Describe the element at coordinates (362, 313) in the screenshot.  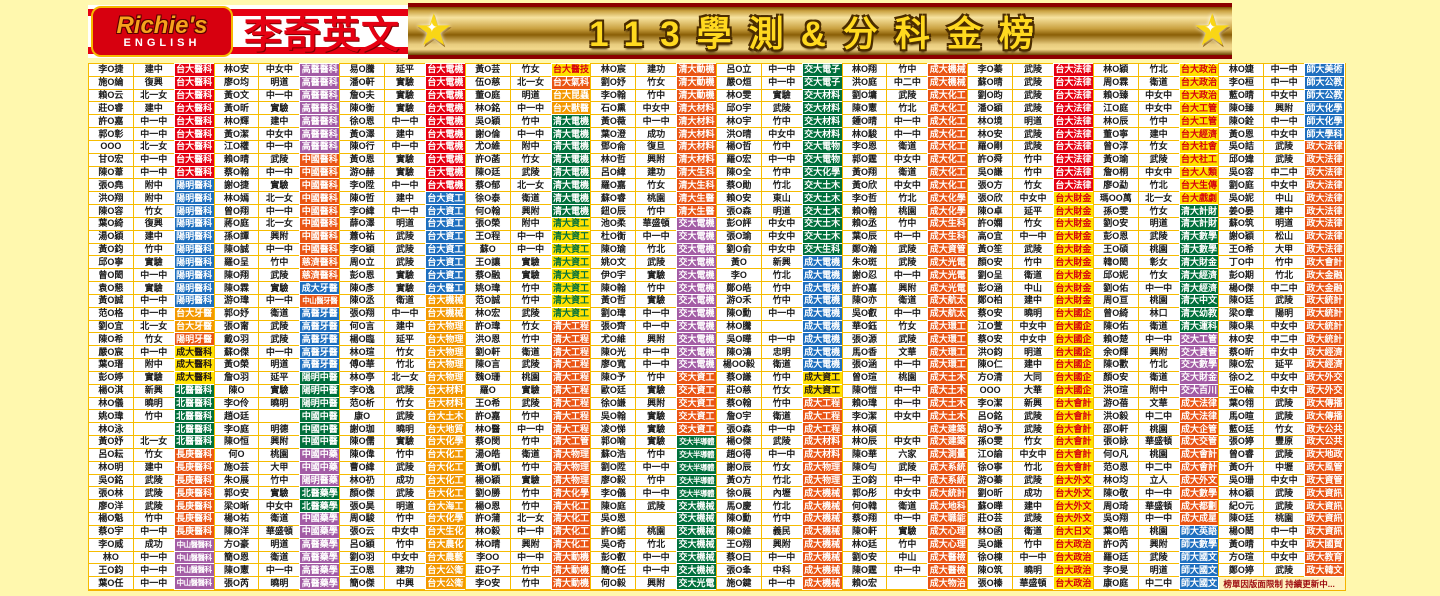
I see `student-name-cell: 張O翔` at that location.